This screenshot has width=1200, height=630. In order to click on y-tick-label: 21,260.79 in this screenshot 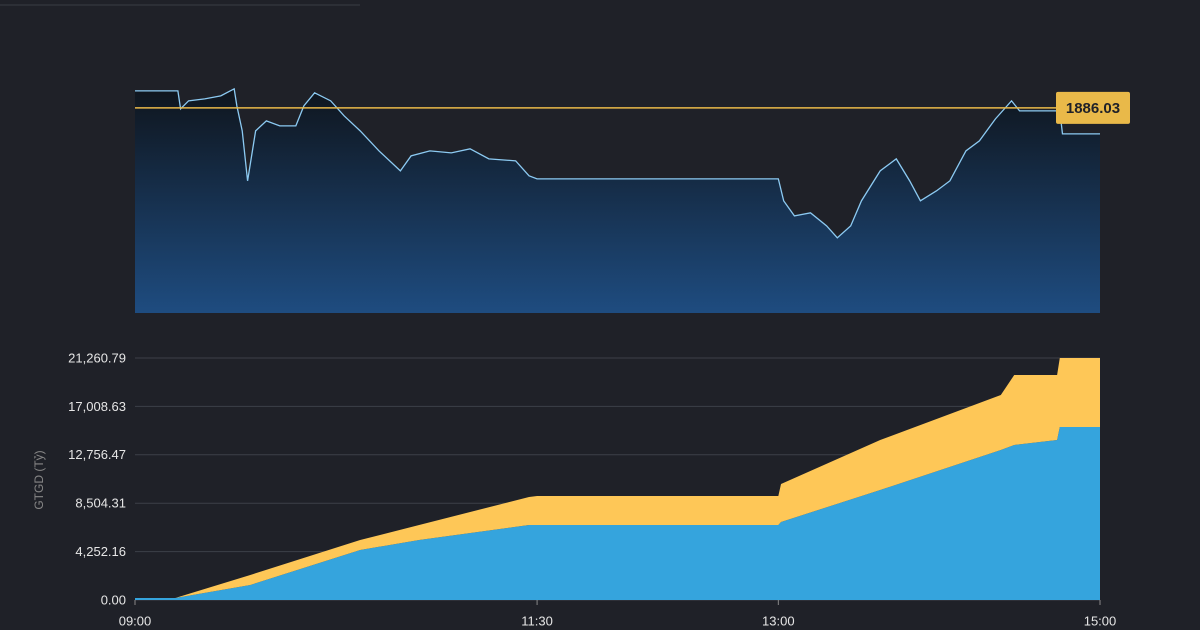, I will do `click(97, 357)`.